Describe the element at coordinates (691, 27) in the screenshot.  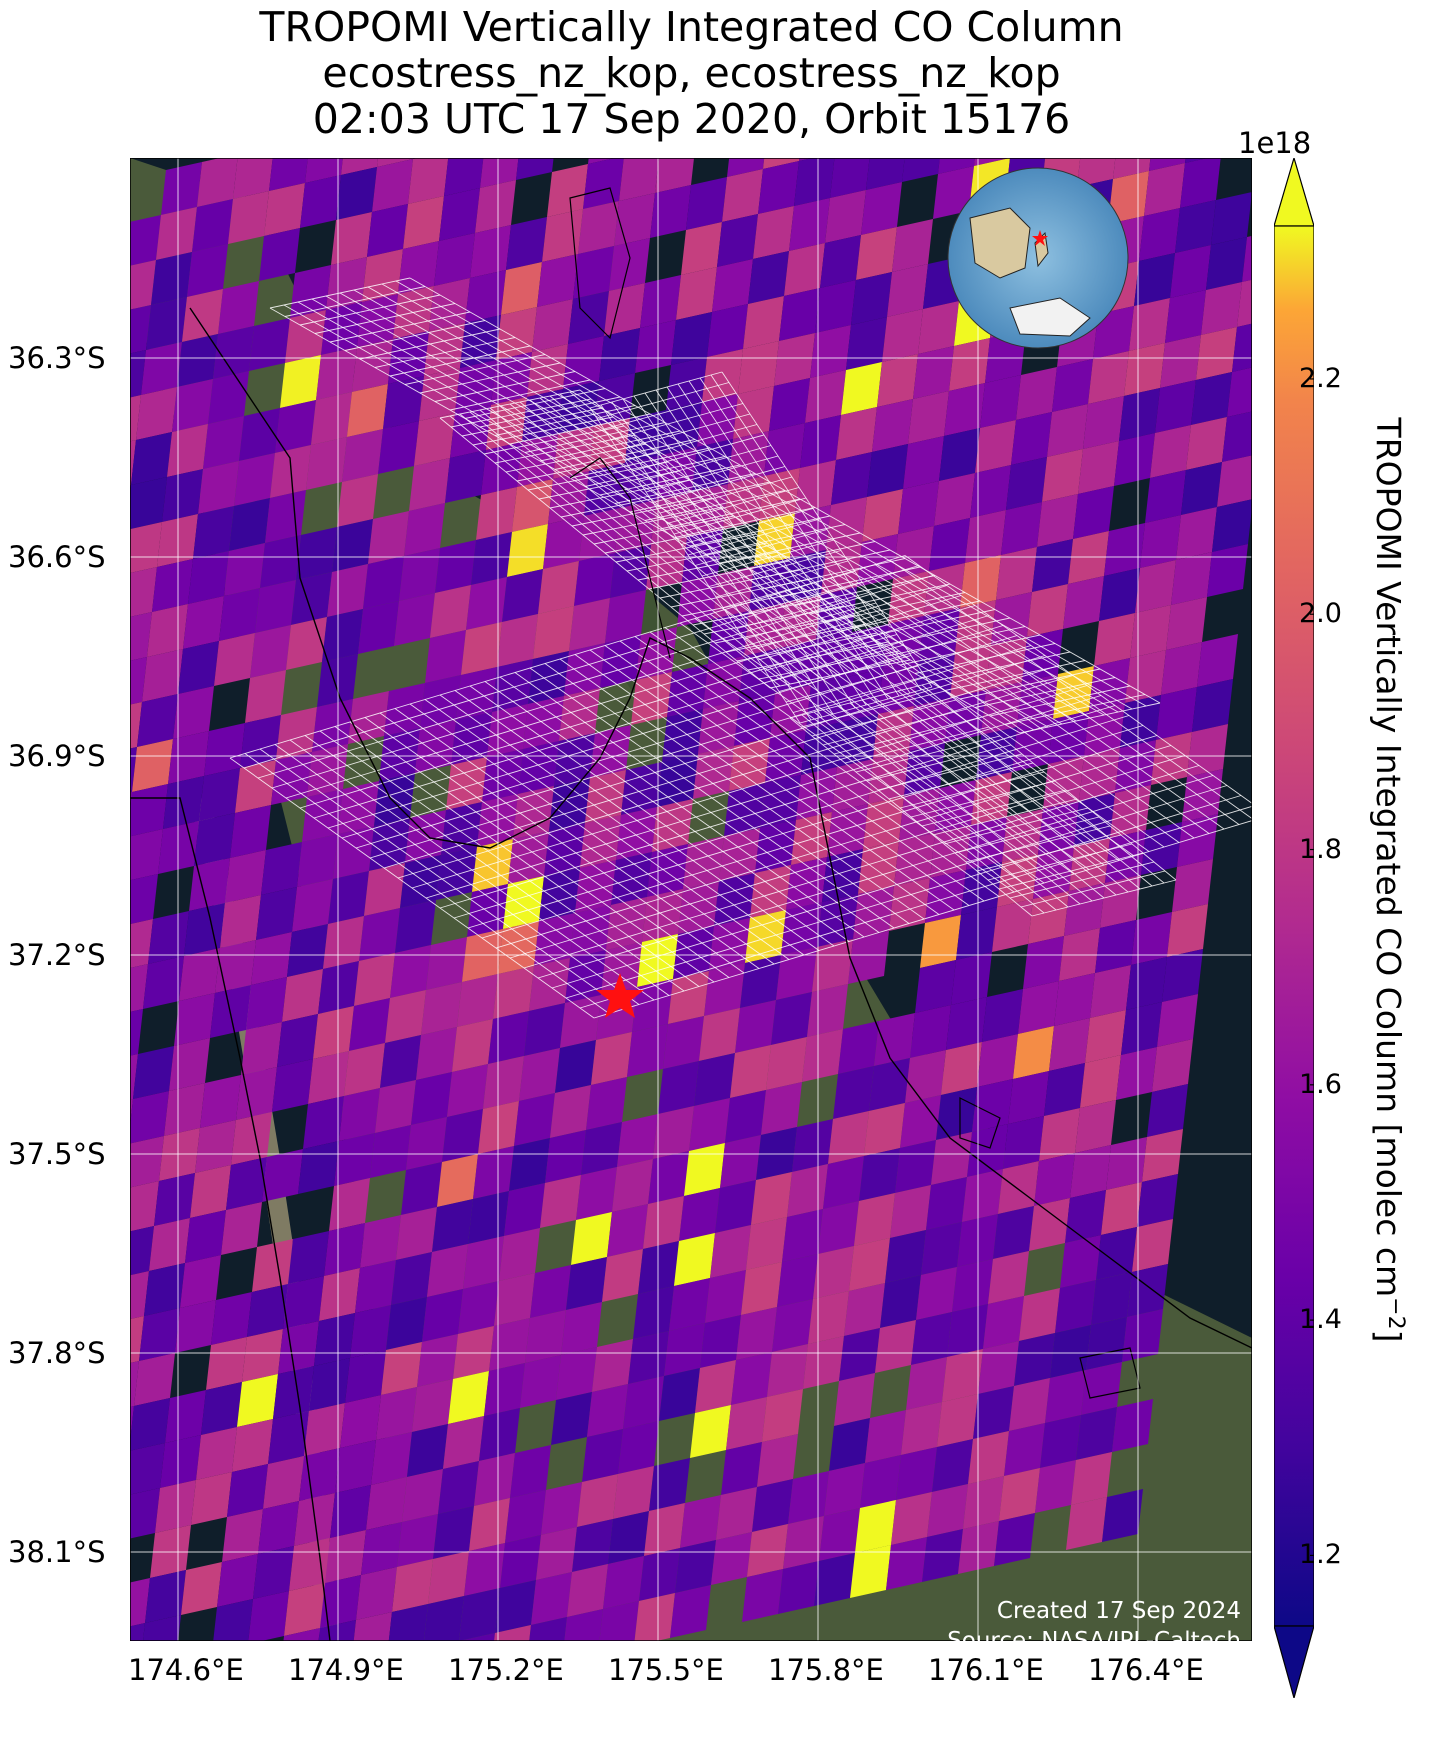
I see `title-line-1: TROPOMI Vertically Integrated CO Column` at that location.